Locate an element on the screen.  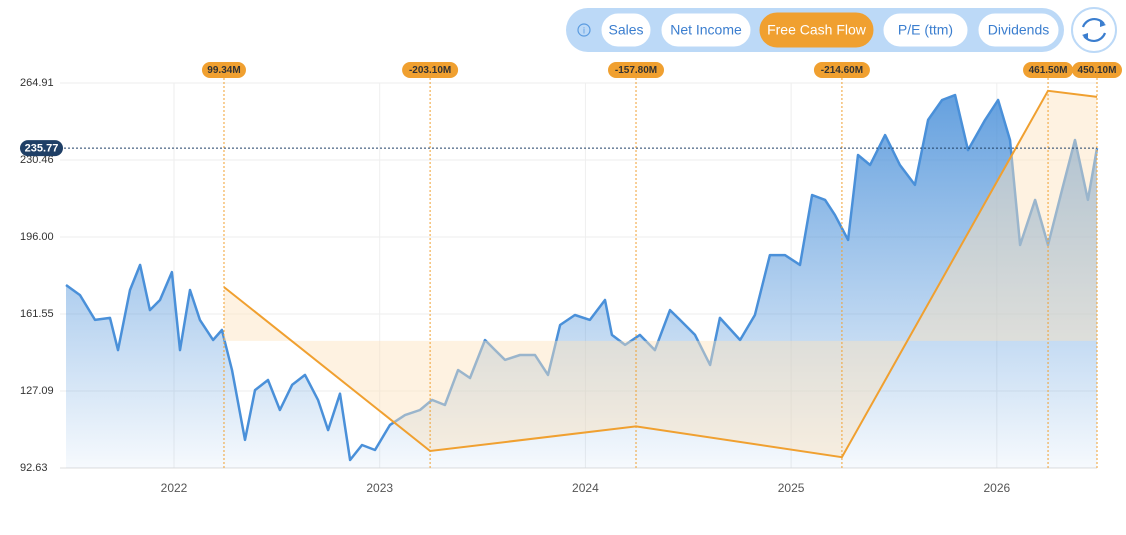
fcf-label: -203.10M is located at coordinates (430, 70).